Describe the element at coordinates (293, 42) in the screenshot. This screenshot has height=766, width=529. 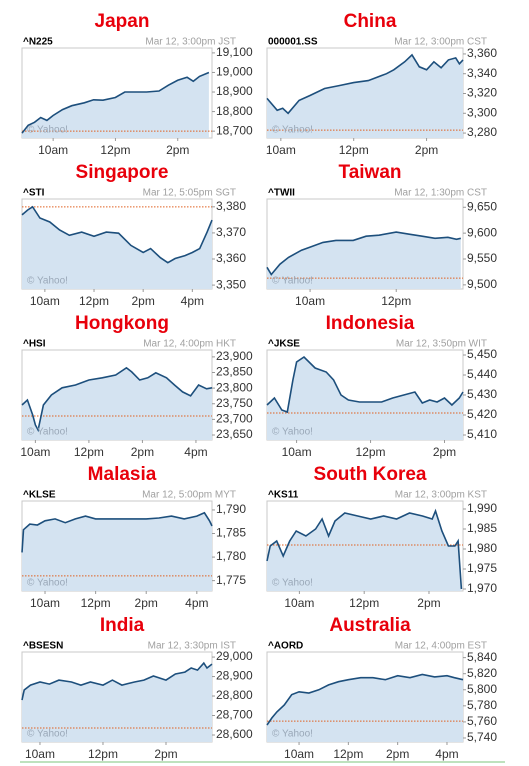
I see `ticker: 000001.SS` at that location.